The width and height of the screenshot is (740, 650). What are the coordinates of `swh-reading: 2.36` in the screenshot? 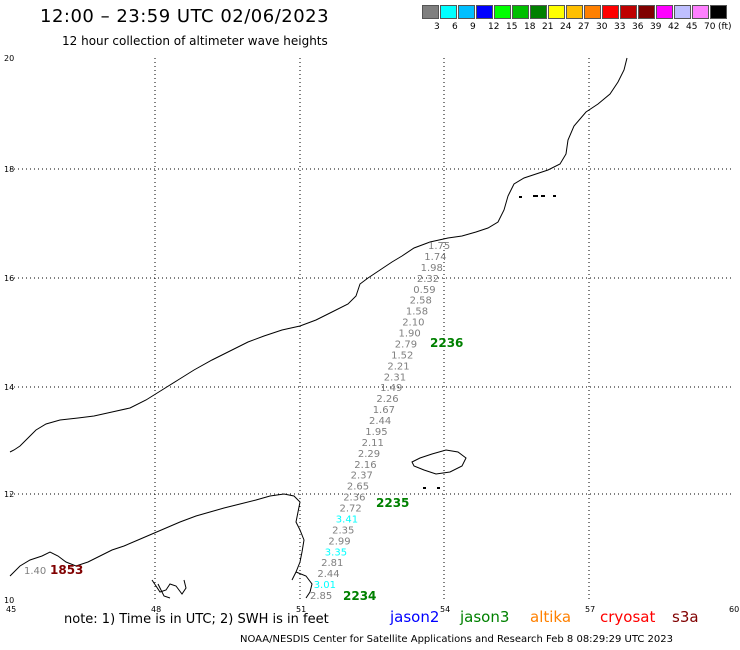 It's located at (354, 498).